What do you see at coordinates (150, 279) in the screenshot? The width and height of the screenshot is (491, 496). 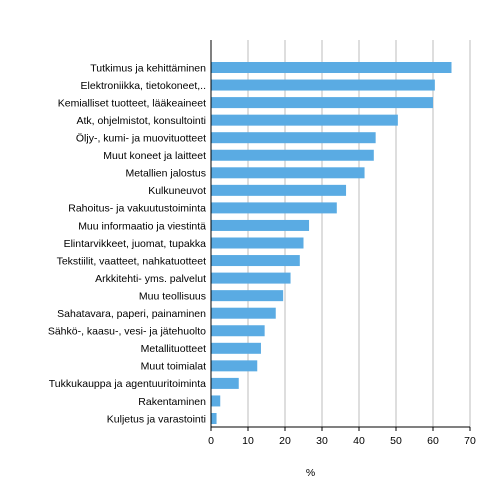 I see `category-label: Arkkitehti- yms. palvelut` at bounding box center [150, 279].